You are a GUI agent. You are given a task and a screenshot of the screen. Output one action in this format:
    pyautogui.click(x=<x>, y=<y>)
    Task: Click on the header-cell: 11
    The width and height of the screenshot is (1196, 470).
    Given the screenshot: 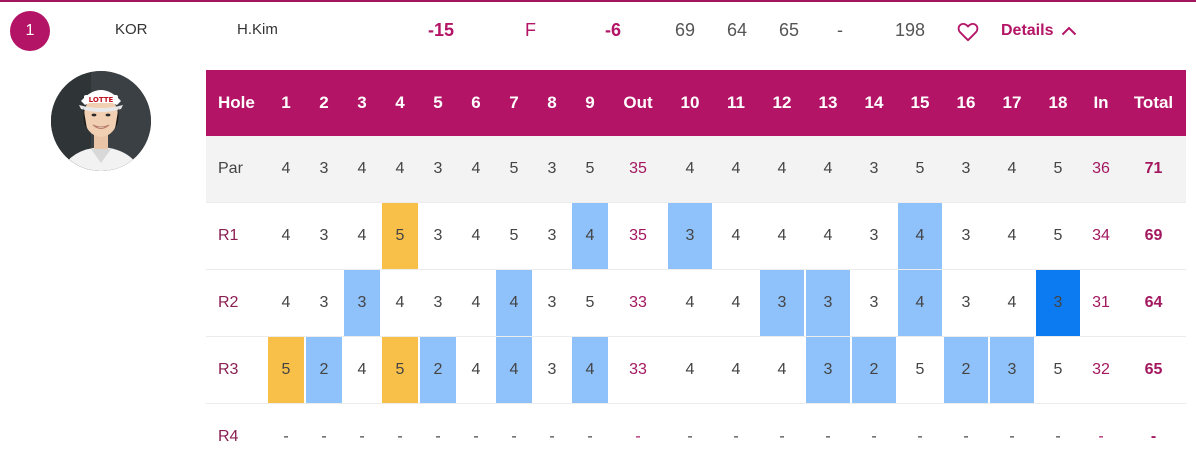 What is the action you would take?
    pyautogui.click(x=736, y=103)
    